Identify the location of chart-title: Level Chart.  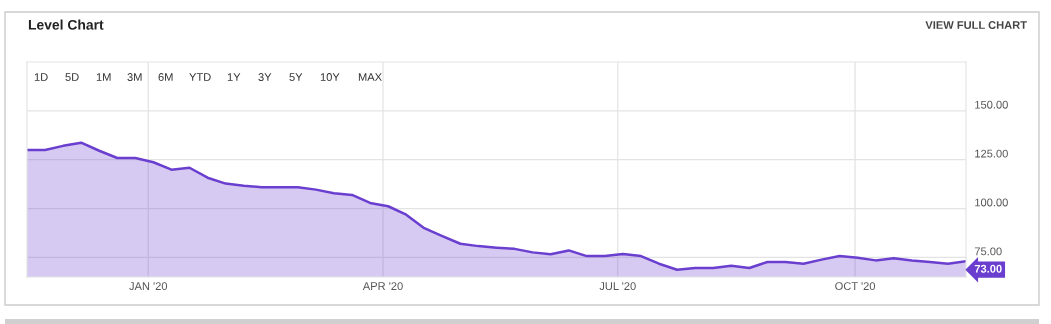
(66, 24).